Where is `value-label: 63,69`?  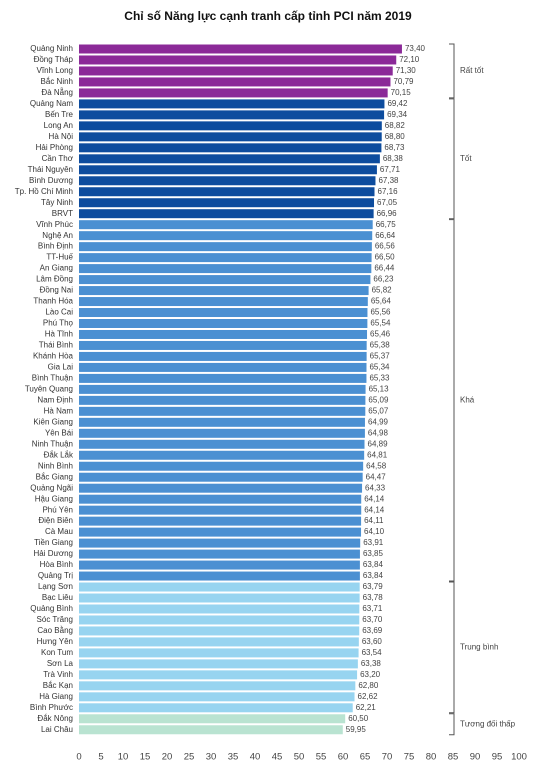
value-label: 63,69 is located at coordinates (372, 630).